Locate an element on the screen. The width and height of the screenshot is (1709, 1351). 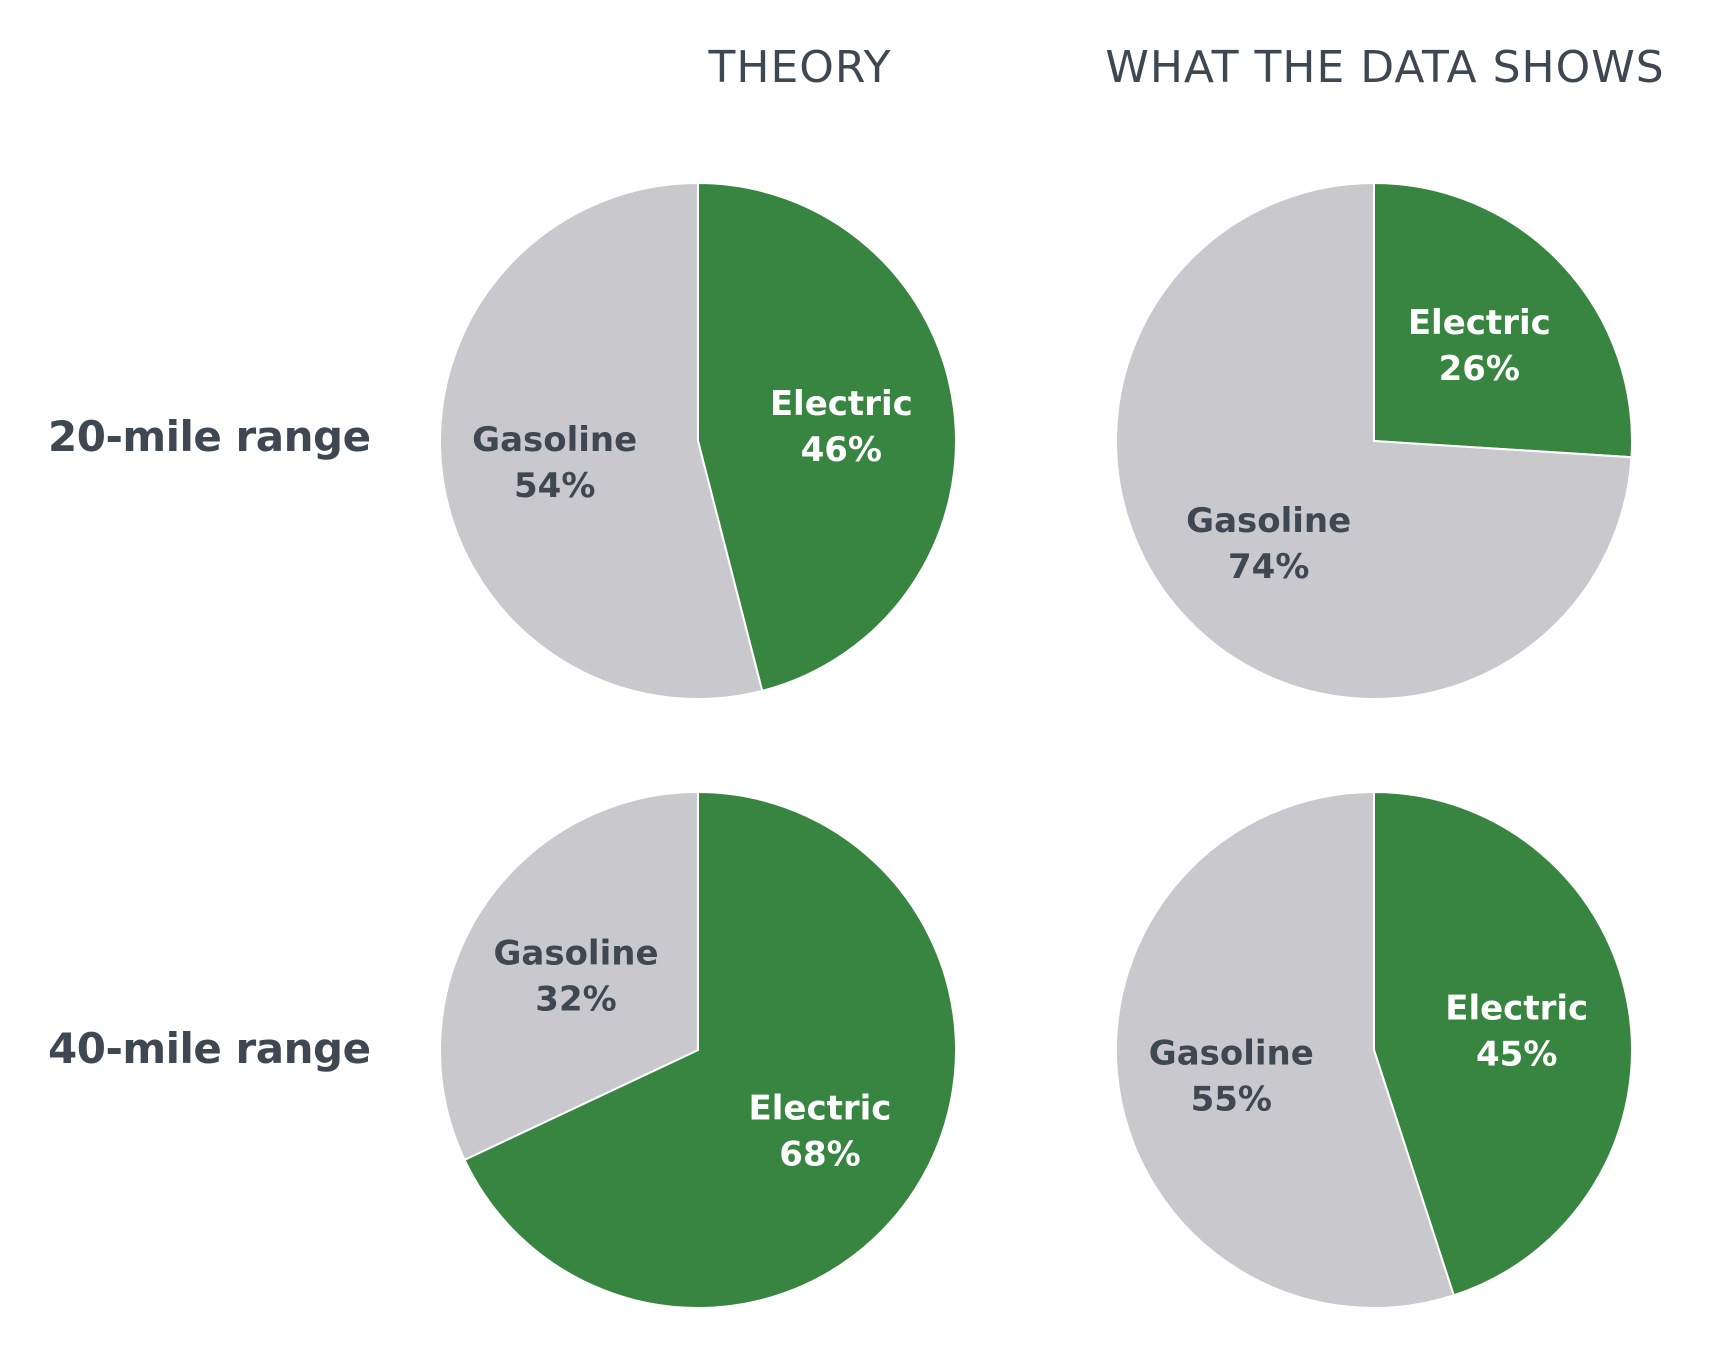
pie-chart-4: Electric 45% Gasoline 55% is located at coordinates (1374, 1049).